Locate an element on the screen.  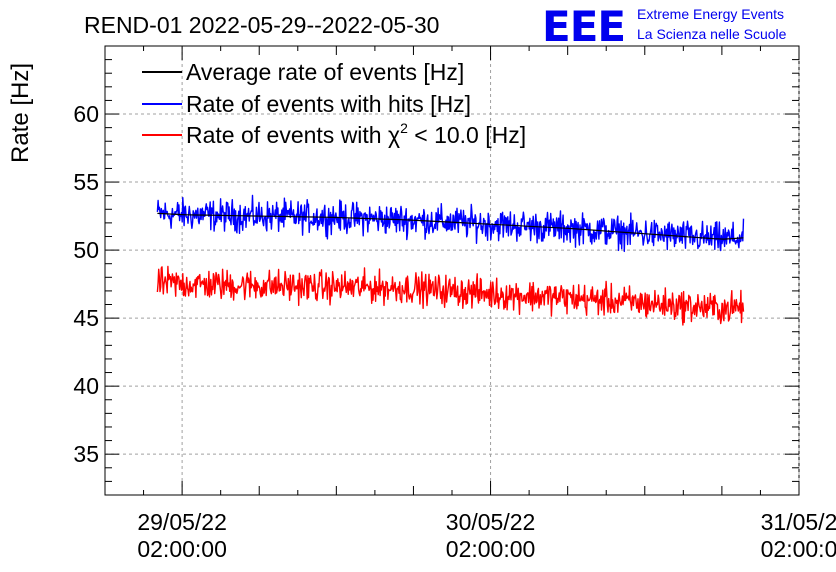
logo-letters: EEE is located at coordinates (583, 26).